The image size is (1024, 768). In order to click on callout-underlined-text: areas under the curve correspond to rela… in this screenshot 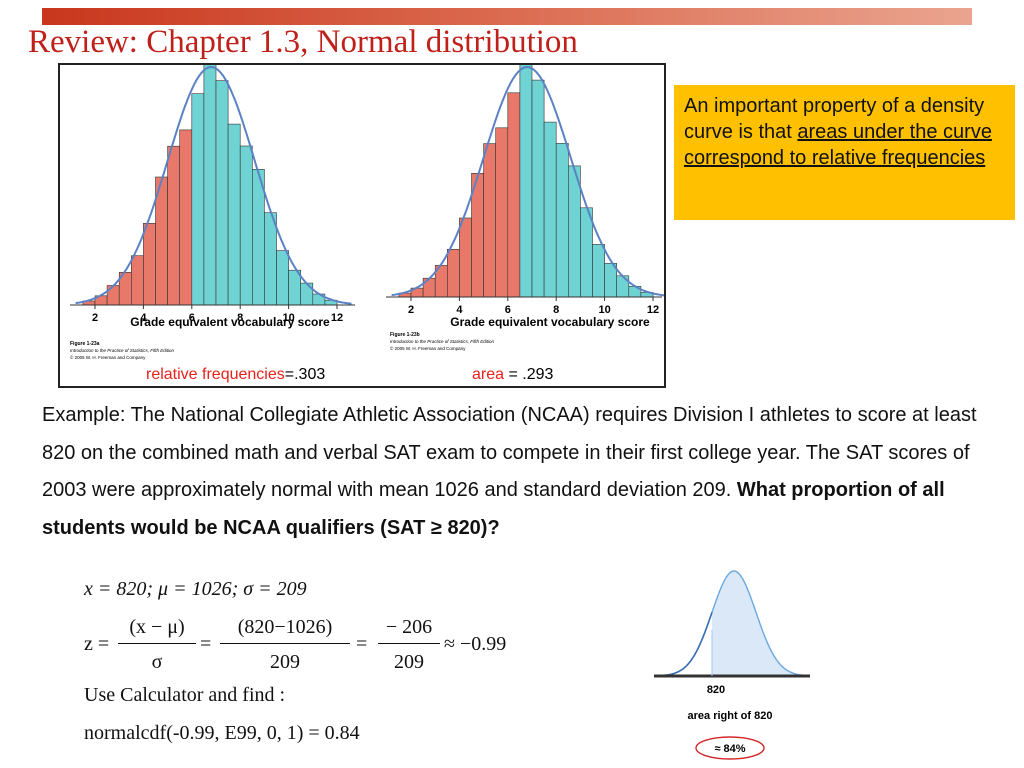, I will do `click(838, 145)`.